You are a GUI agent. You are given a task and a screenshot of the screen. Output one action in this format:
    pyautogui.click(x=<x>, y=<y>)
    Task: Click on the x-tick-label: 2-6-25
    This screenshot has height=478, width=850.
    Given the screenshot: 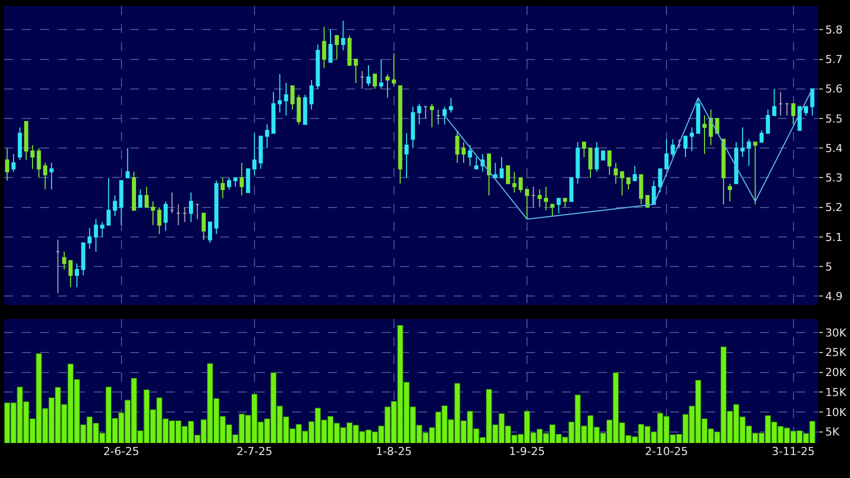 What is the action you would take?
    pyautogui.click(x=121, y=451)
    